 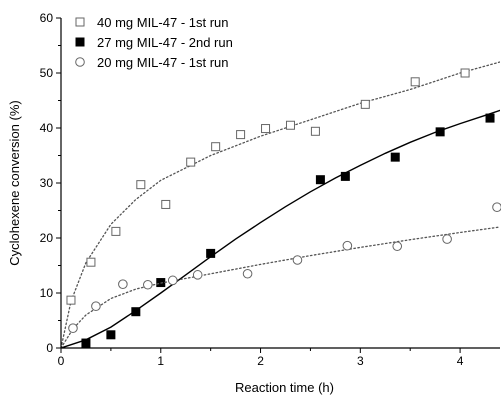 What do you see at coordinates (165, 42) in the screenshot?
I see `legend-label-2: 27 mg MIL-47 - 2nd run` at bounding box center [165, 42].